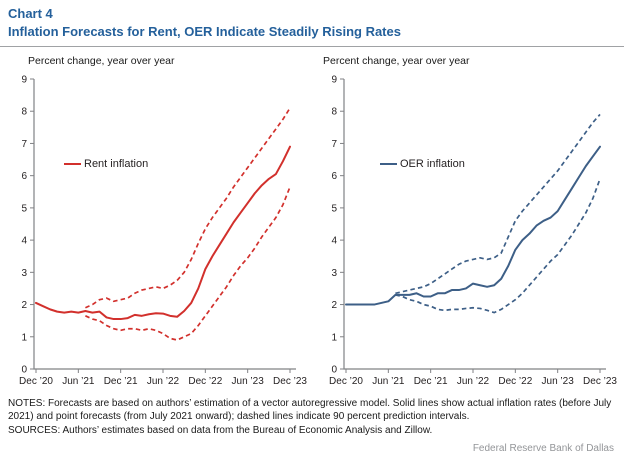  Describe the element at coordinates (432, 164) in the screenshot. I see `oer-legend-label: OER inflation` at that location.